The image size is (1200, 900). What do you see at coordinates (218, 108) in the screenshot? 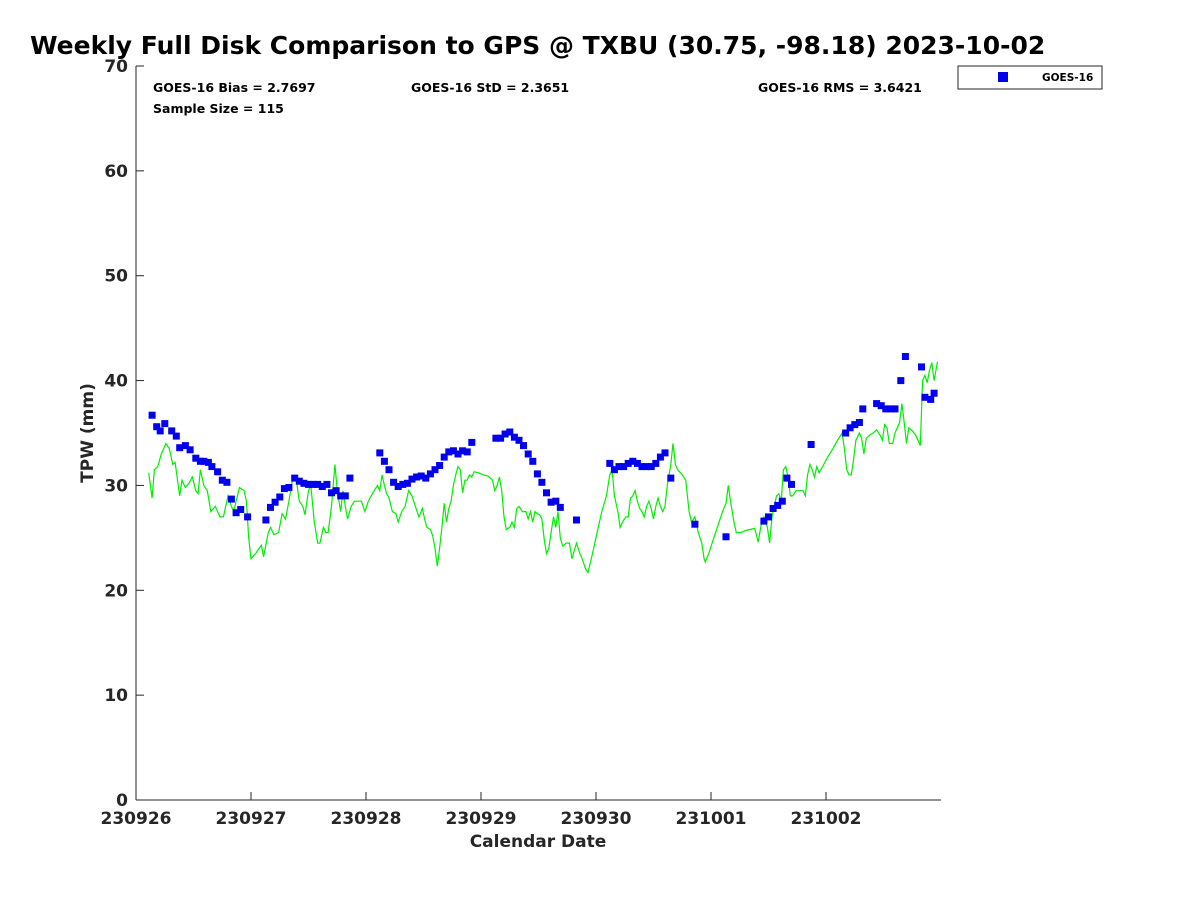
I see `sample-size-stat: Sample Size = 115` at bounding box center [218, 108].